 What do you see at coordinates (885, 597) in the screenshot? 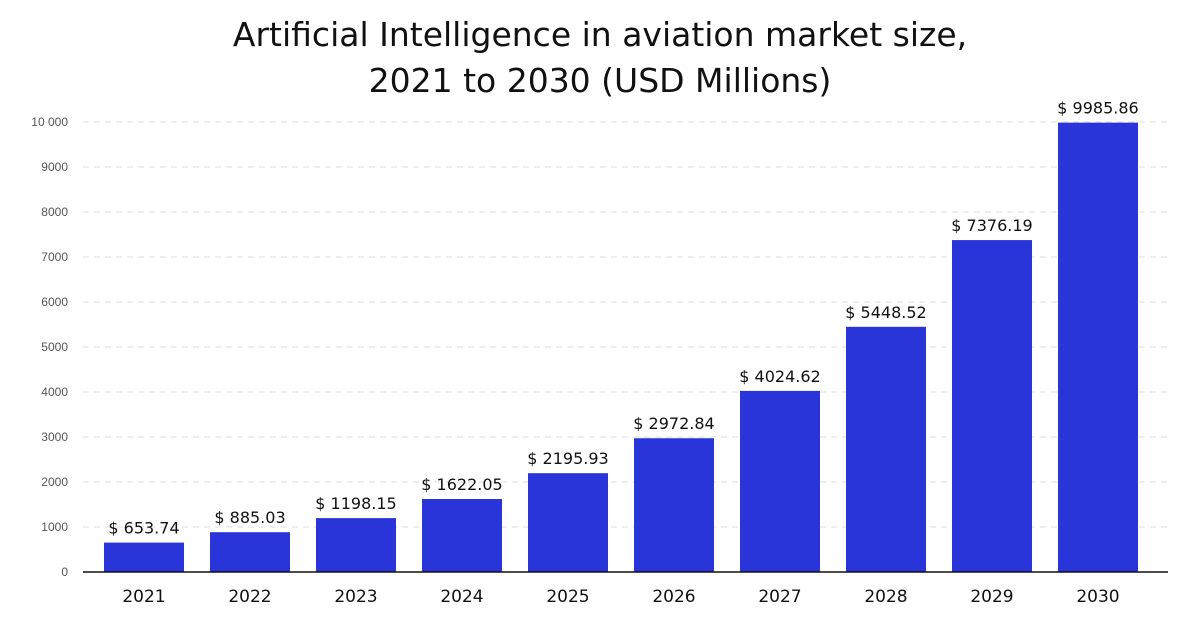
I see `x-tick-label-2028: 2028` at bounding box center [885, 597].